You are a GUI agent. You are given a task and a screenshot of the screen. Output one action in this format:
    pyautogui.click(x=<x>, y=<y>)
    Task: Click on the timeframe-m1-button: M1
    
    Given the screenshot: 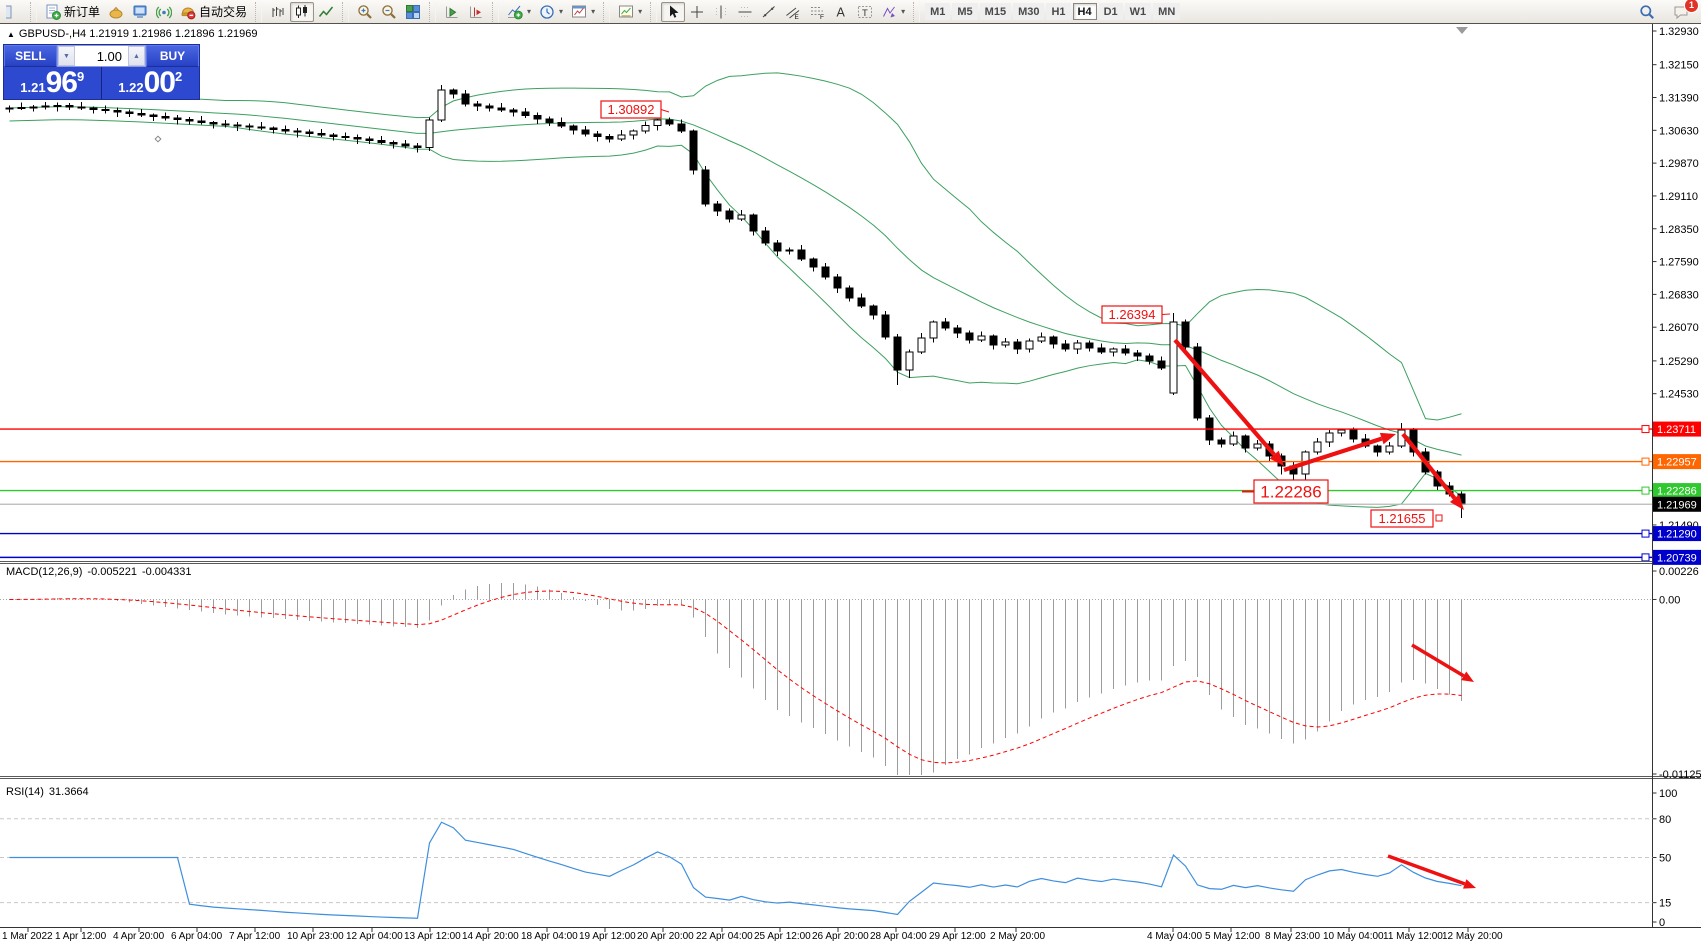 What is the action you would take?
    pyautogui.click(x=938, y=11)
    